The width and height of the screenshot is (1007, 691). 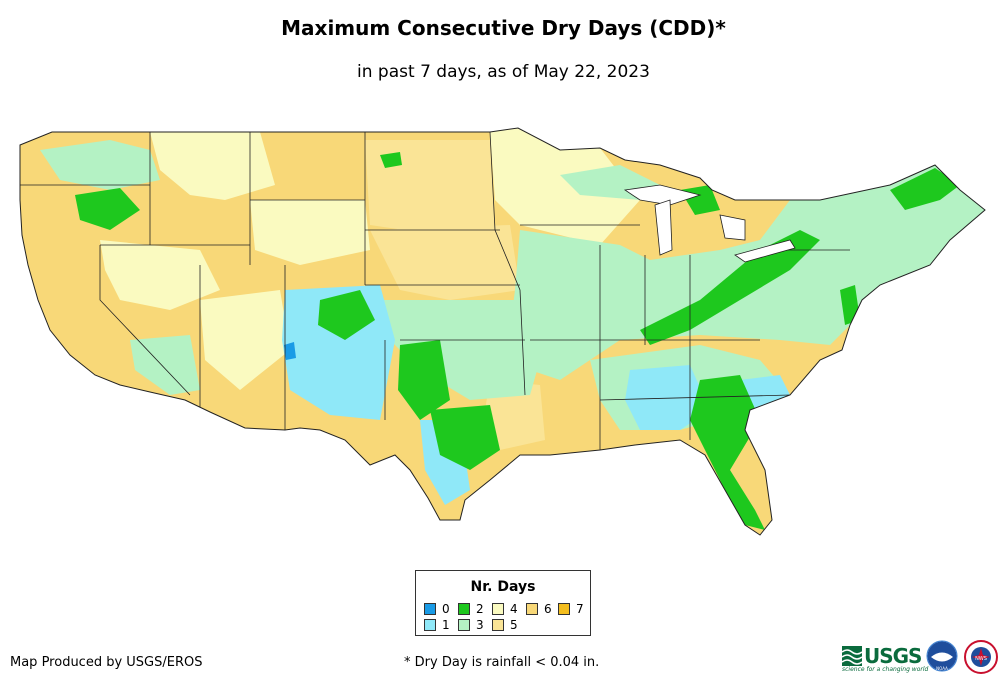 What do you see at coordinates (465, 437) in the screenshot?
I see `region-2-central-texas` at bounding box center [465, 437].